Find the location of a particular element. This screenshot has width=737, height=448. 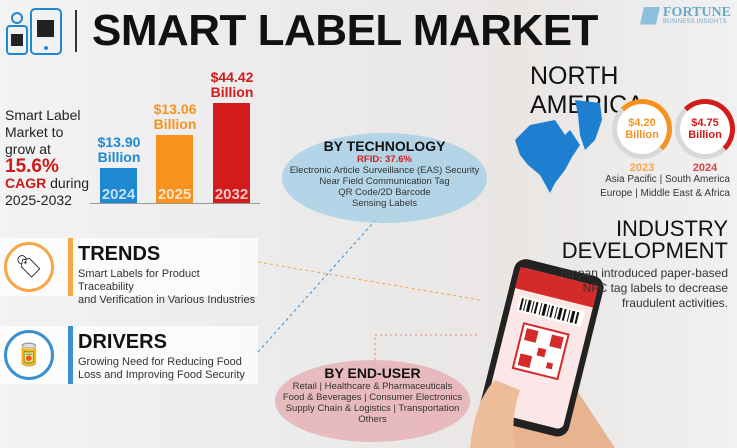

north-america-map-icon is located at coordinates (558, 146).